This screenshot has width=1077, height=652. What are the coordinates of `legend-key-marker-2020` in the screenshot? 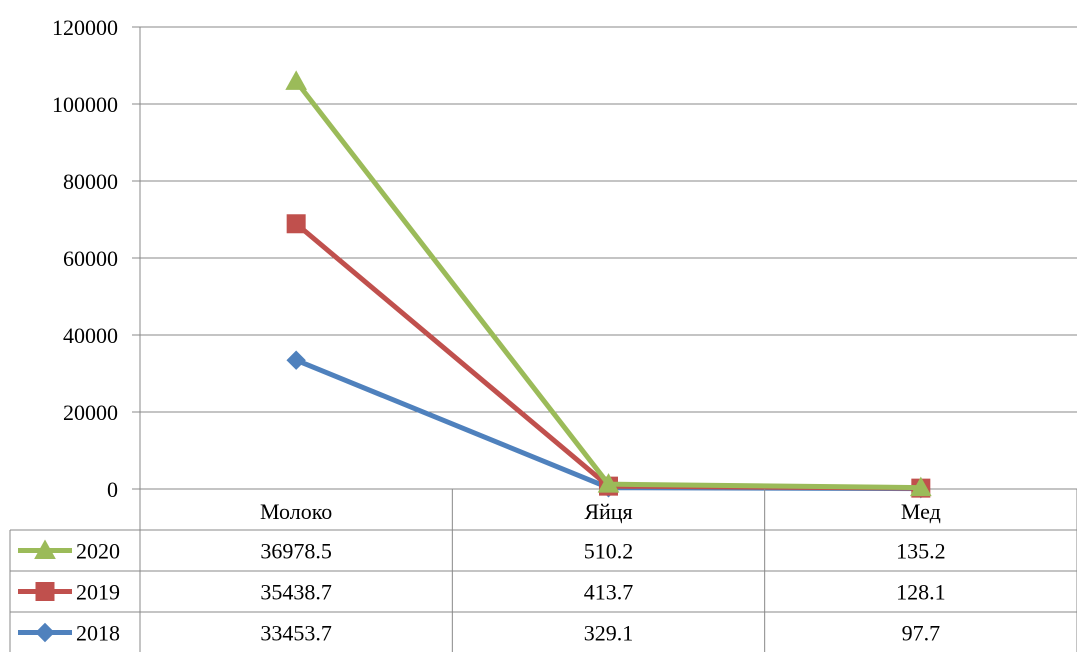 It's located at (45, 549).